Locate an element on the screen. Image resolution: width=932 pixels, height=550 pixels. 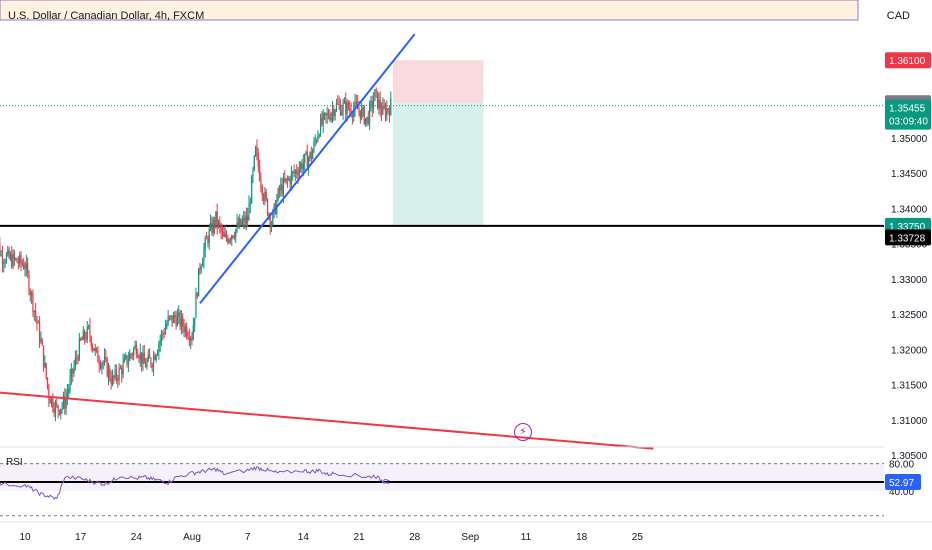
lightning-bolt-icon: ⚡ is located at coordinates (523, 432).